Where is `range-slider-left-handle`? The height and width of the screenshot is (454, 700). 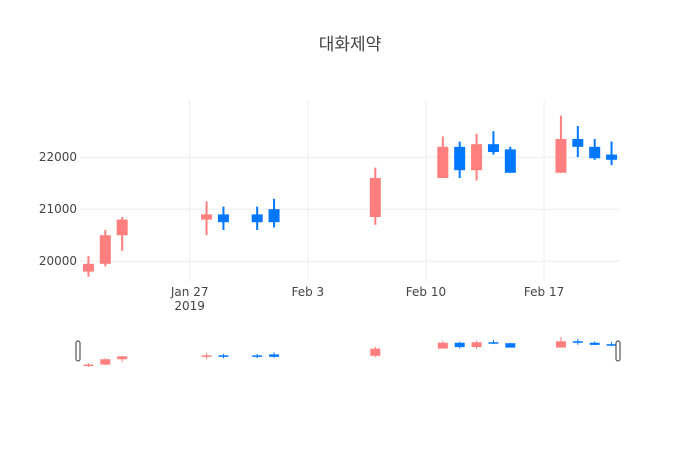
range-slider-left-handle is located at coordinates (78, 351).